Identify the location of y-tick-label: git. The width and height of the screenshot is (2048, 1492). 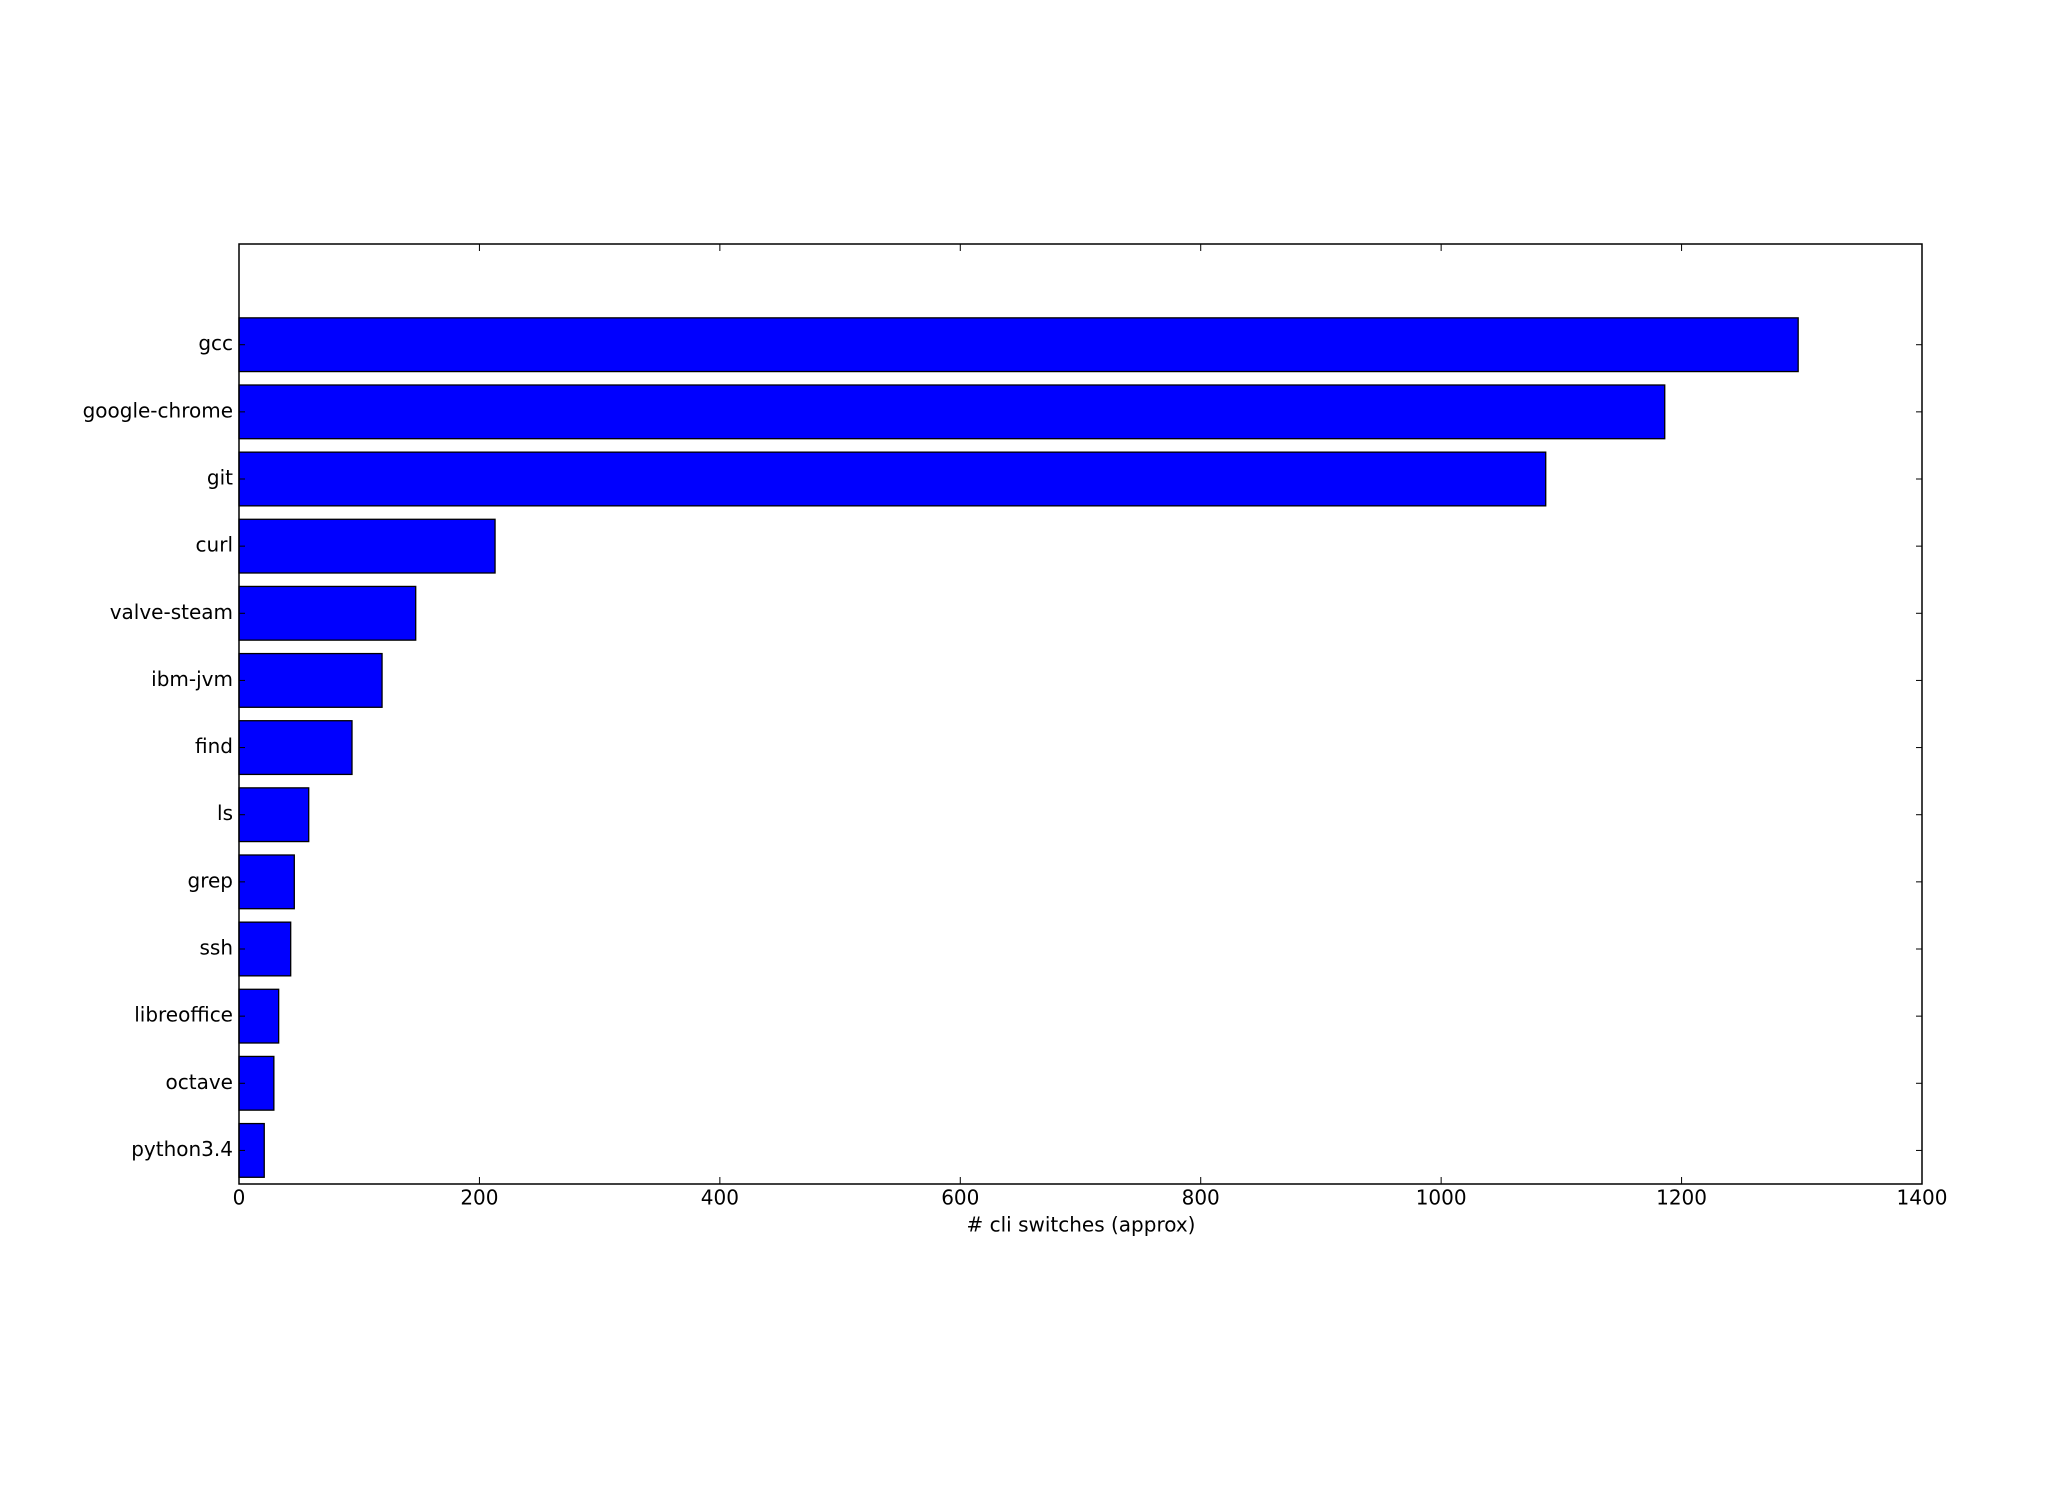
(220, 478).